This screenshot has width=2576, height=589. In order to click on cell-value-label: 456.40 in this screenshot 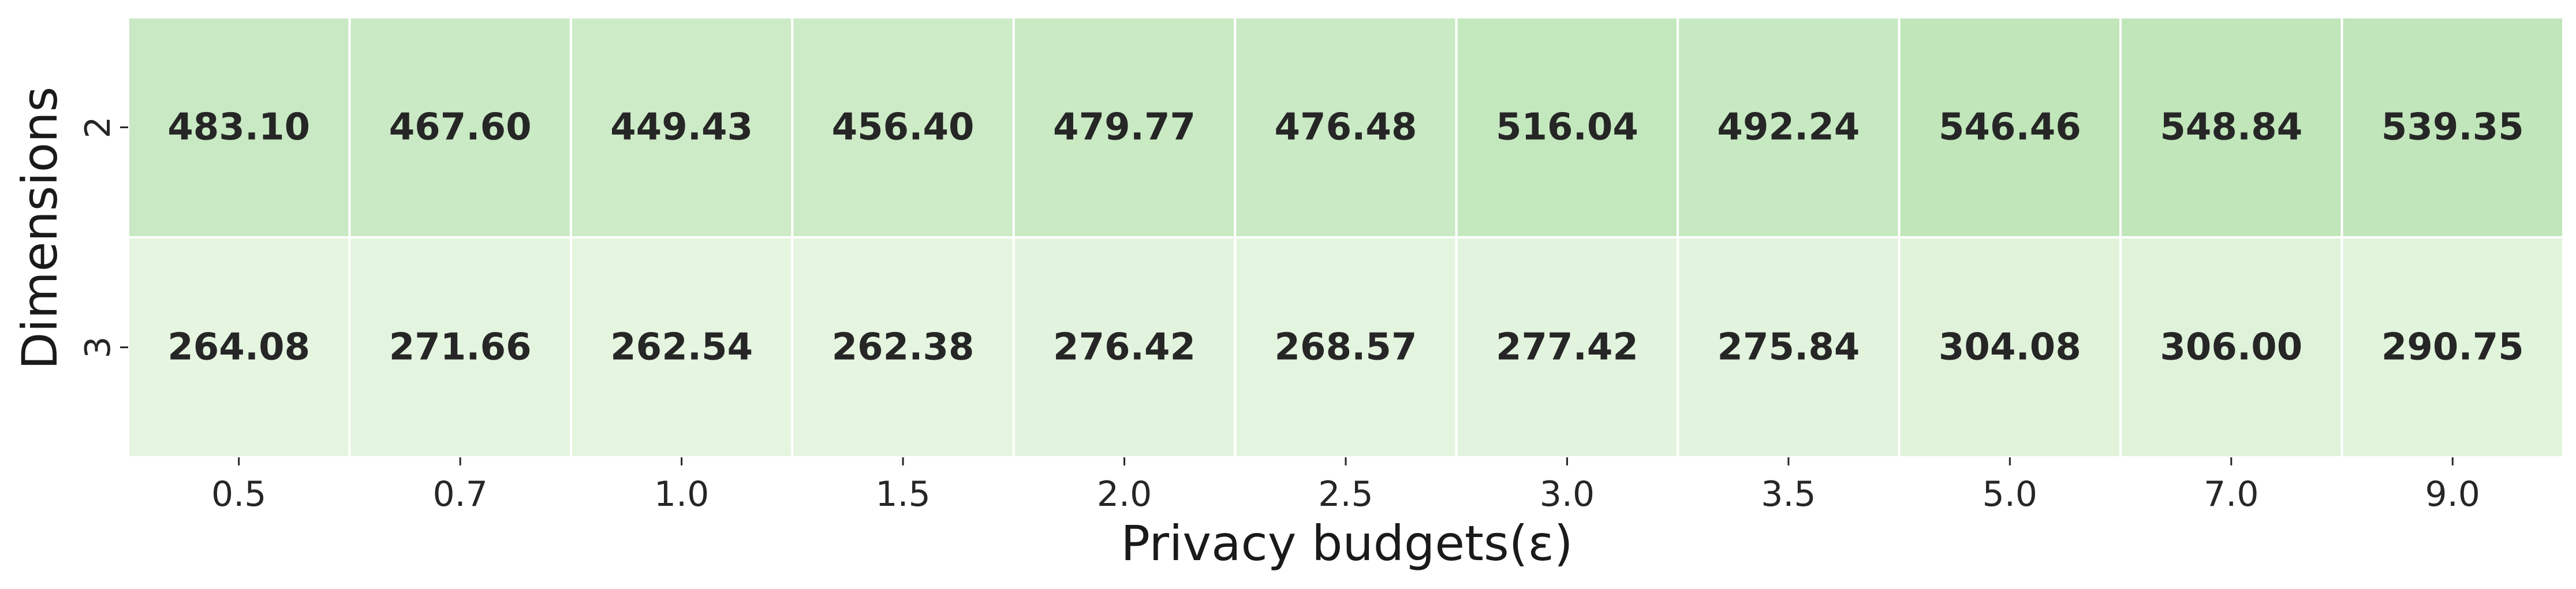, I will do `click(903, 127)`.